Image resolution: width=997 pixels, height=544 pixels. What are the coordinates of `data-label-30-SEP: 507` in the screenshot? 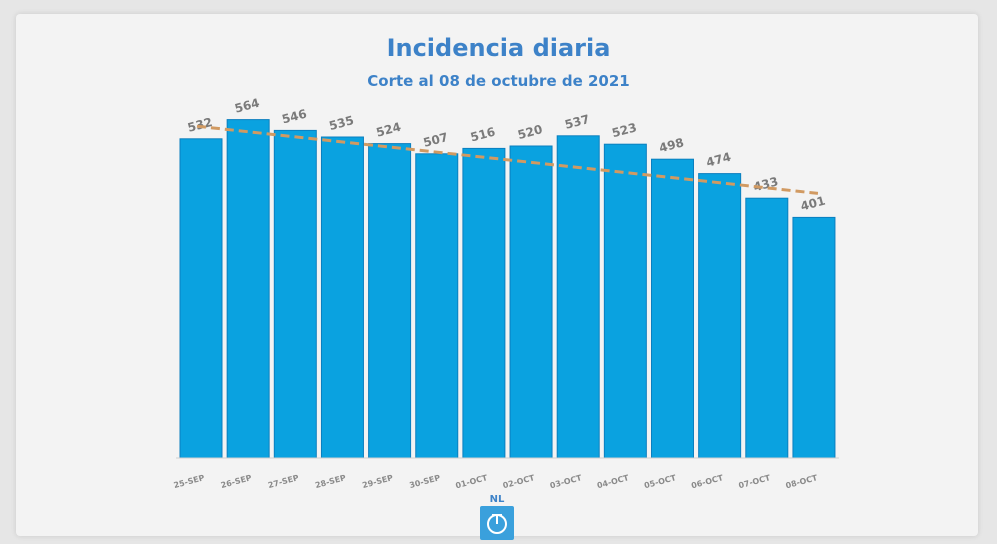 It's located at (436, 140).